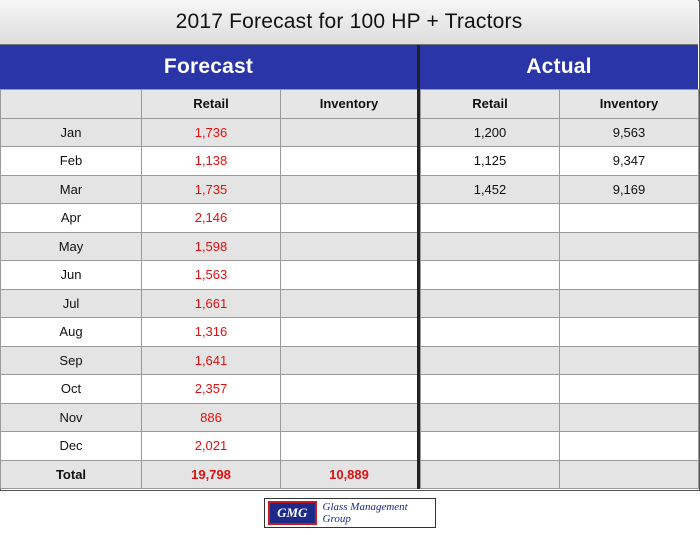  What do you see at coordinates (71, 417) in the screenshot?
I see `month-cell: Nov` at bounding box center [71, 417].